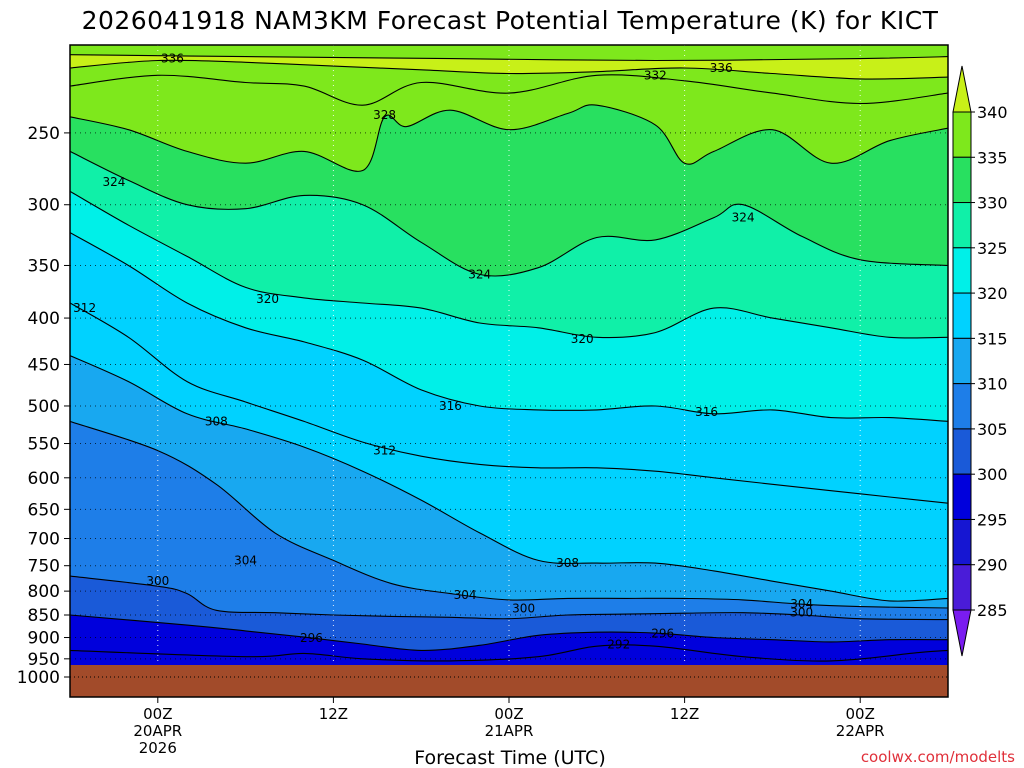  What do you see at coordinates (158, 748) in the screenshot?
I see `x-tick-label: 2026` at bounding box center [158, 748].